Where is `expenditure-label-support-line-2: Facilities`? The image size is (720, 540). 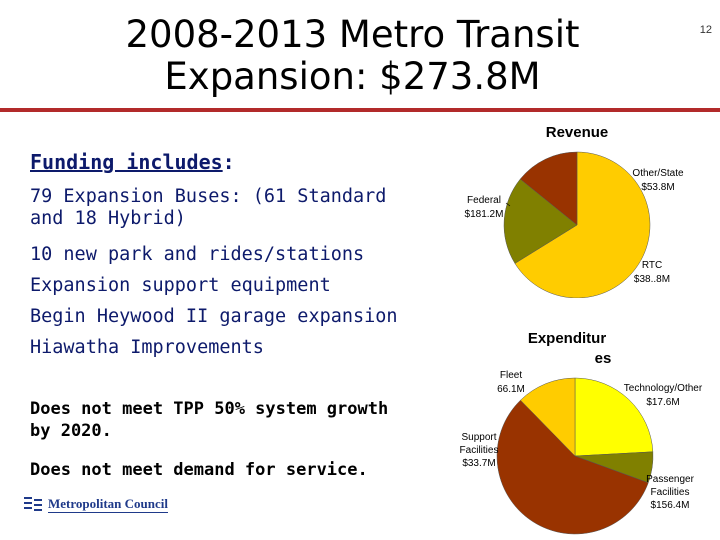 expenditure-label-support-line-2: Facilities is located at coordinates (479, 450).